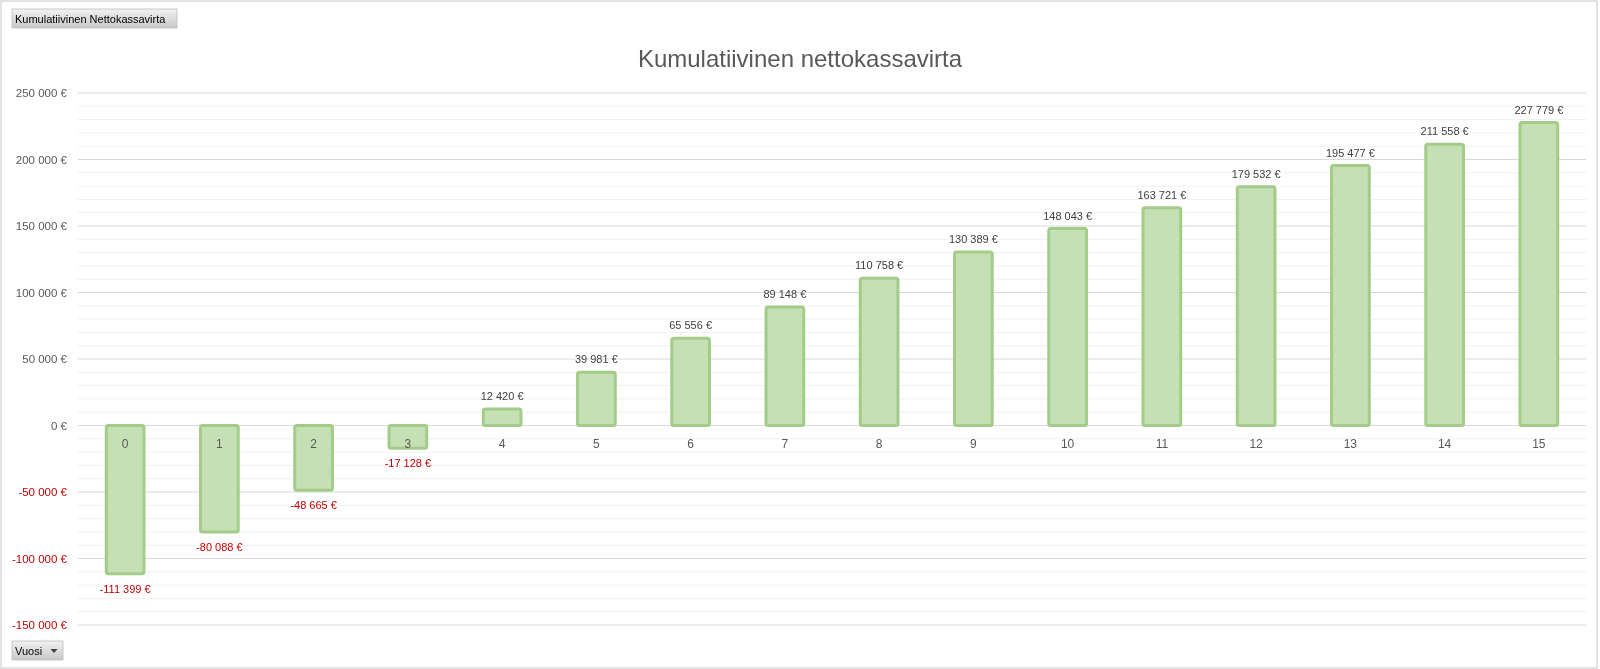 This screenshot has height=669, width=1600. I want to click on data-label: 148 043 €, so click(1068, 215).